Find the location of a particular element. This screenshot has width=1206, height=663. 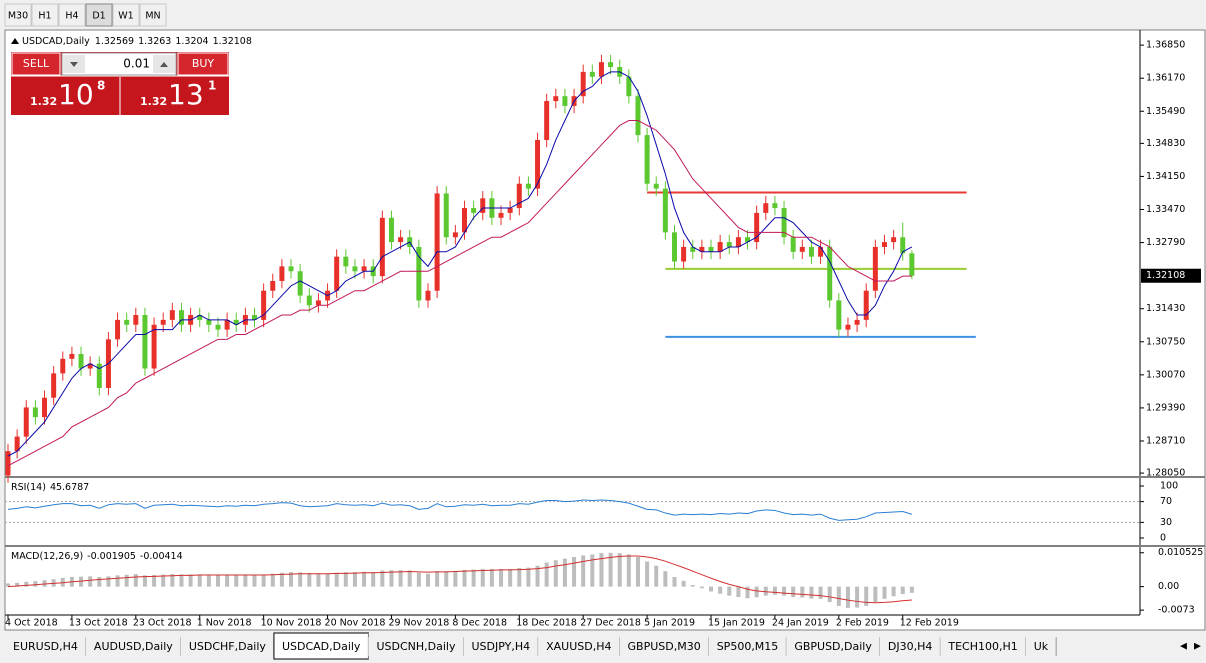

tab-label: USDJPY,H4 is located at coordinates (500, 646).